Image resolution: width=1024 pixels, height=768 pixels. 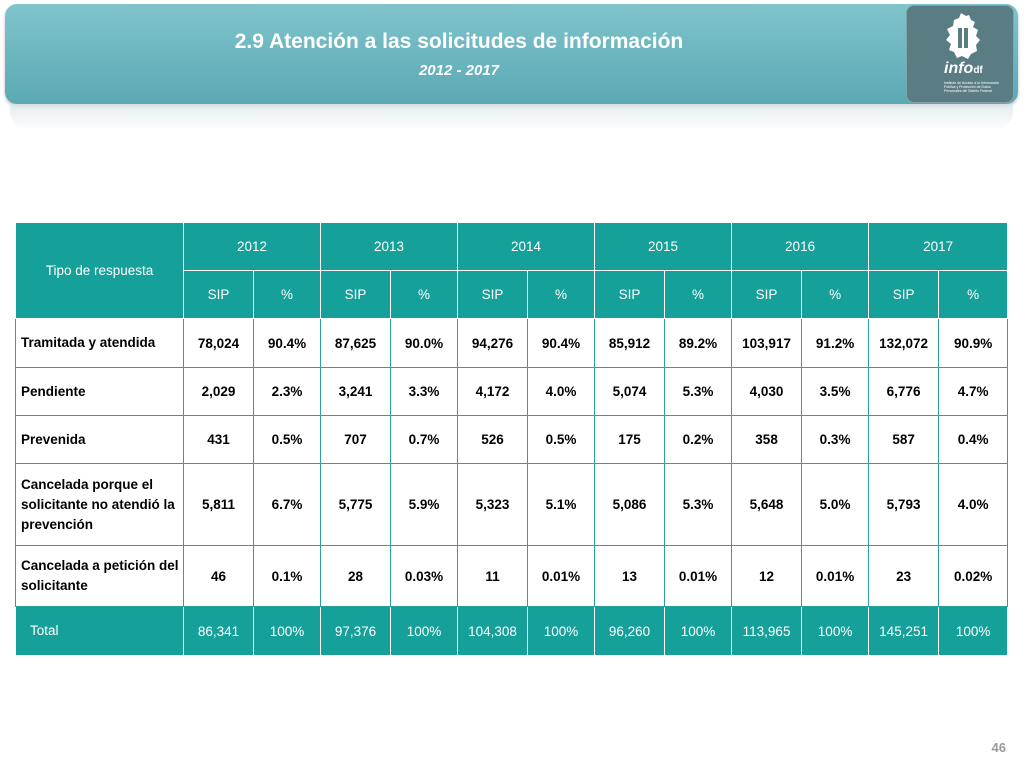 What do you see at coordinates (835, 439) in the screenshot?
I see `cell: 0.3%` at bounding box center [835, 439].